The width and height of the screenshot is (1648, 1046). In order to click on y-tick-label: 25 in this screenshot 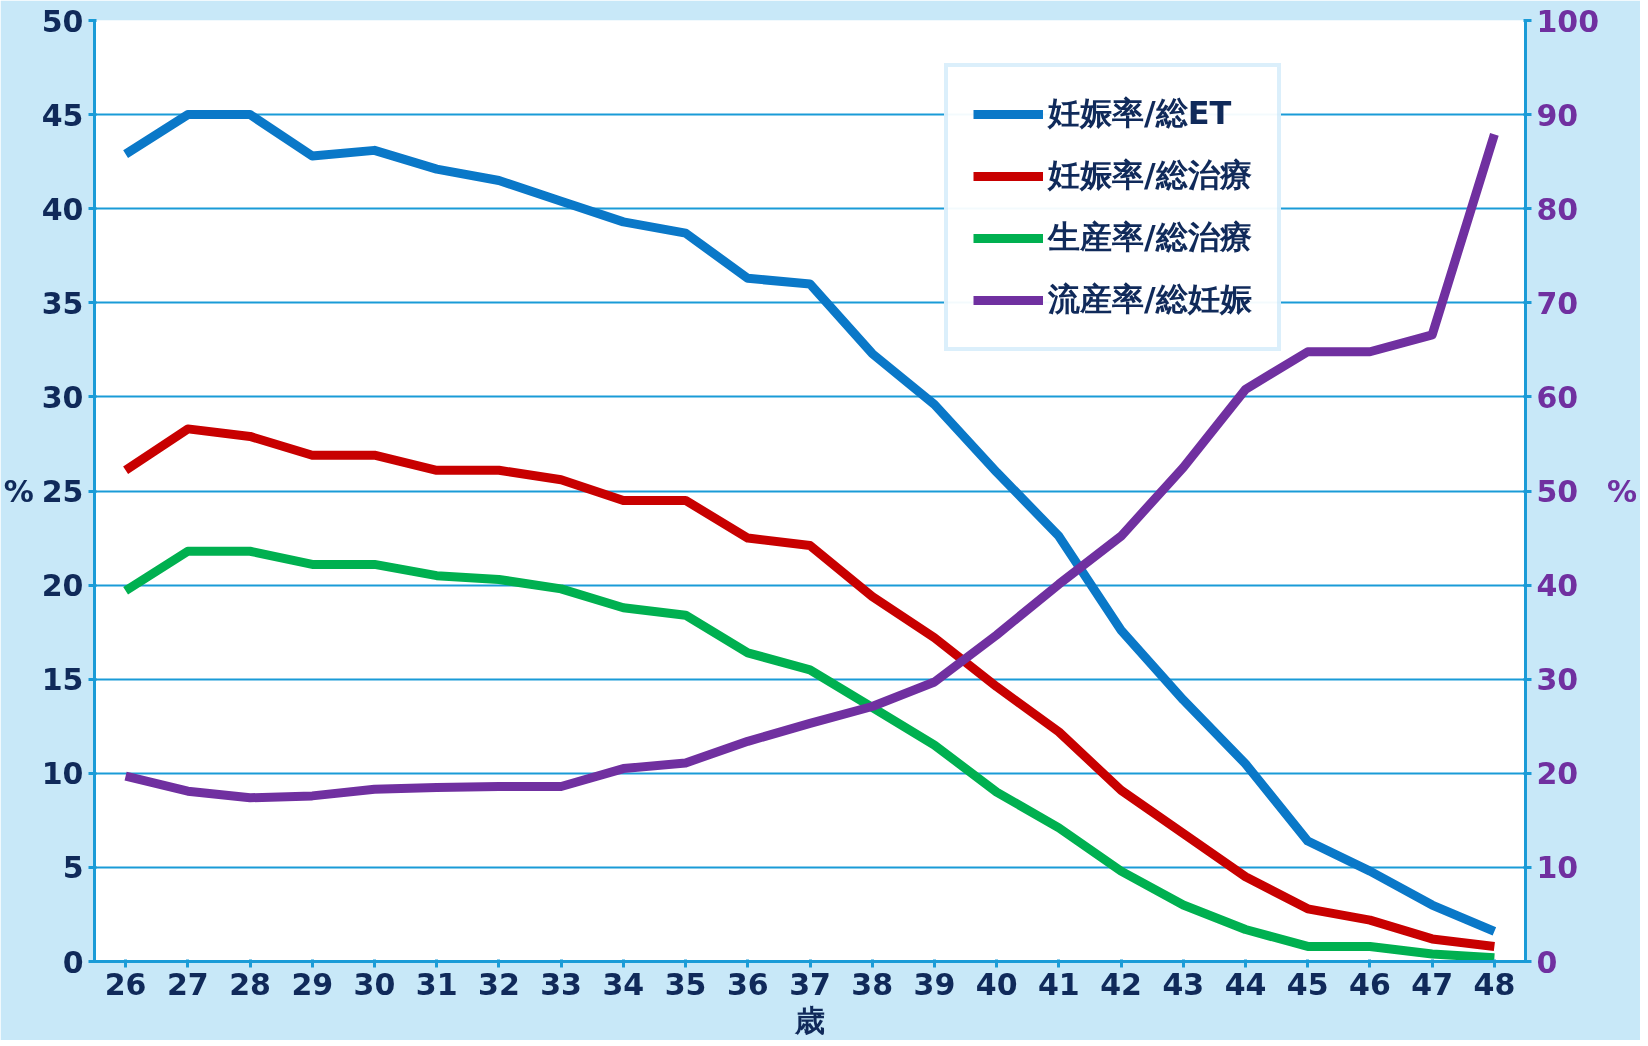, I will do `click(62, 491)`.